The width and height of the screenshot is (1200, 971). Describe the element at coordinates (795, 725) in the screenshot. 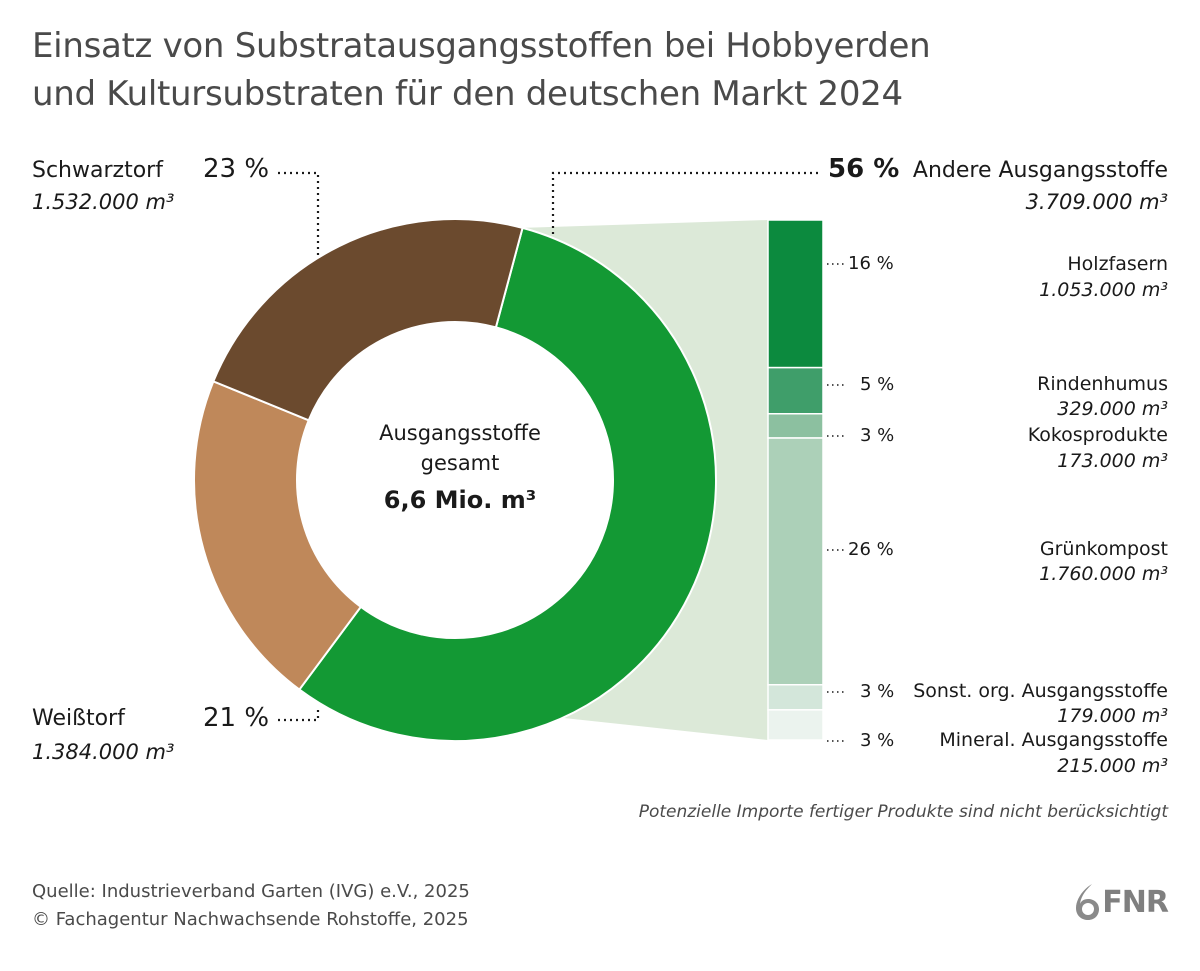

I see `breakdown-bar-mineral` at that location.